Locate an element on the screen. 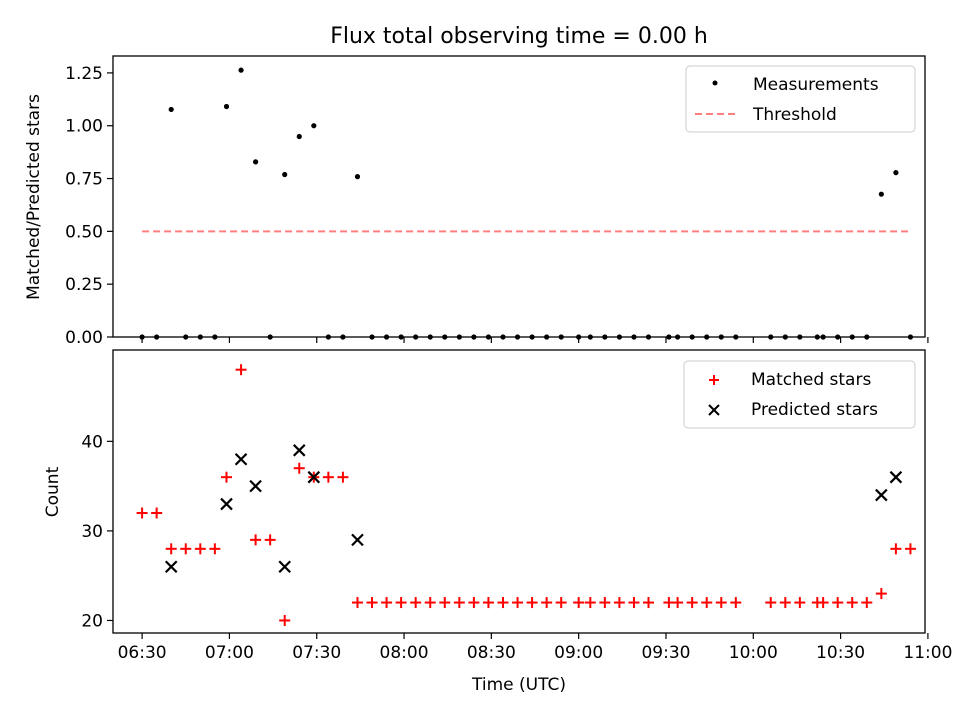 The image size is (960, 724). top-y-ticks: 0.00 0.25 0.50 0.75 1.00 1.25 is located at coordinates (89, 206).